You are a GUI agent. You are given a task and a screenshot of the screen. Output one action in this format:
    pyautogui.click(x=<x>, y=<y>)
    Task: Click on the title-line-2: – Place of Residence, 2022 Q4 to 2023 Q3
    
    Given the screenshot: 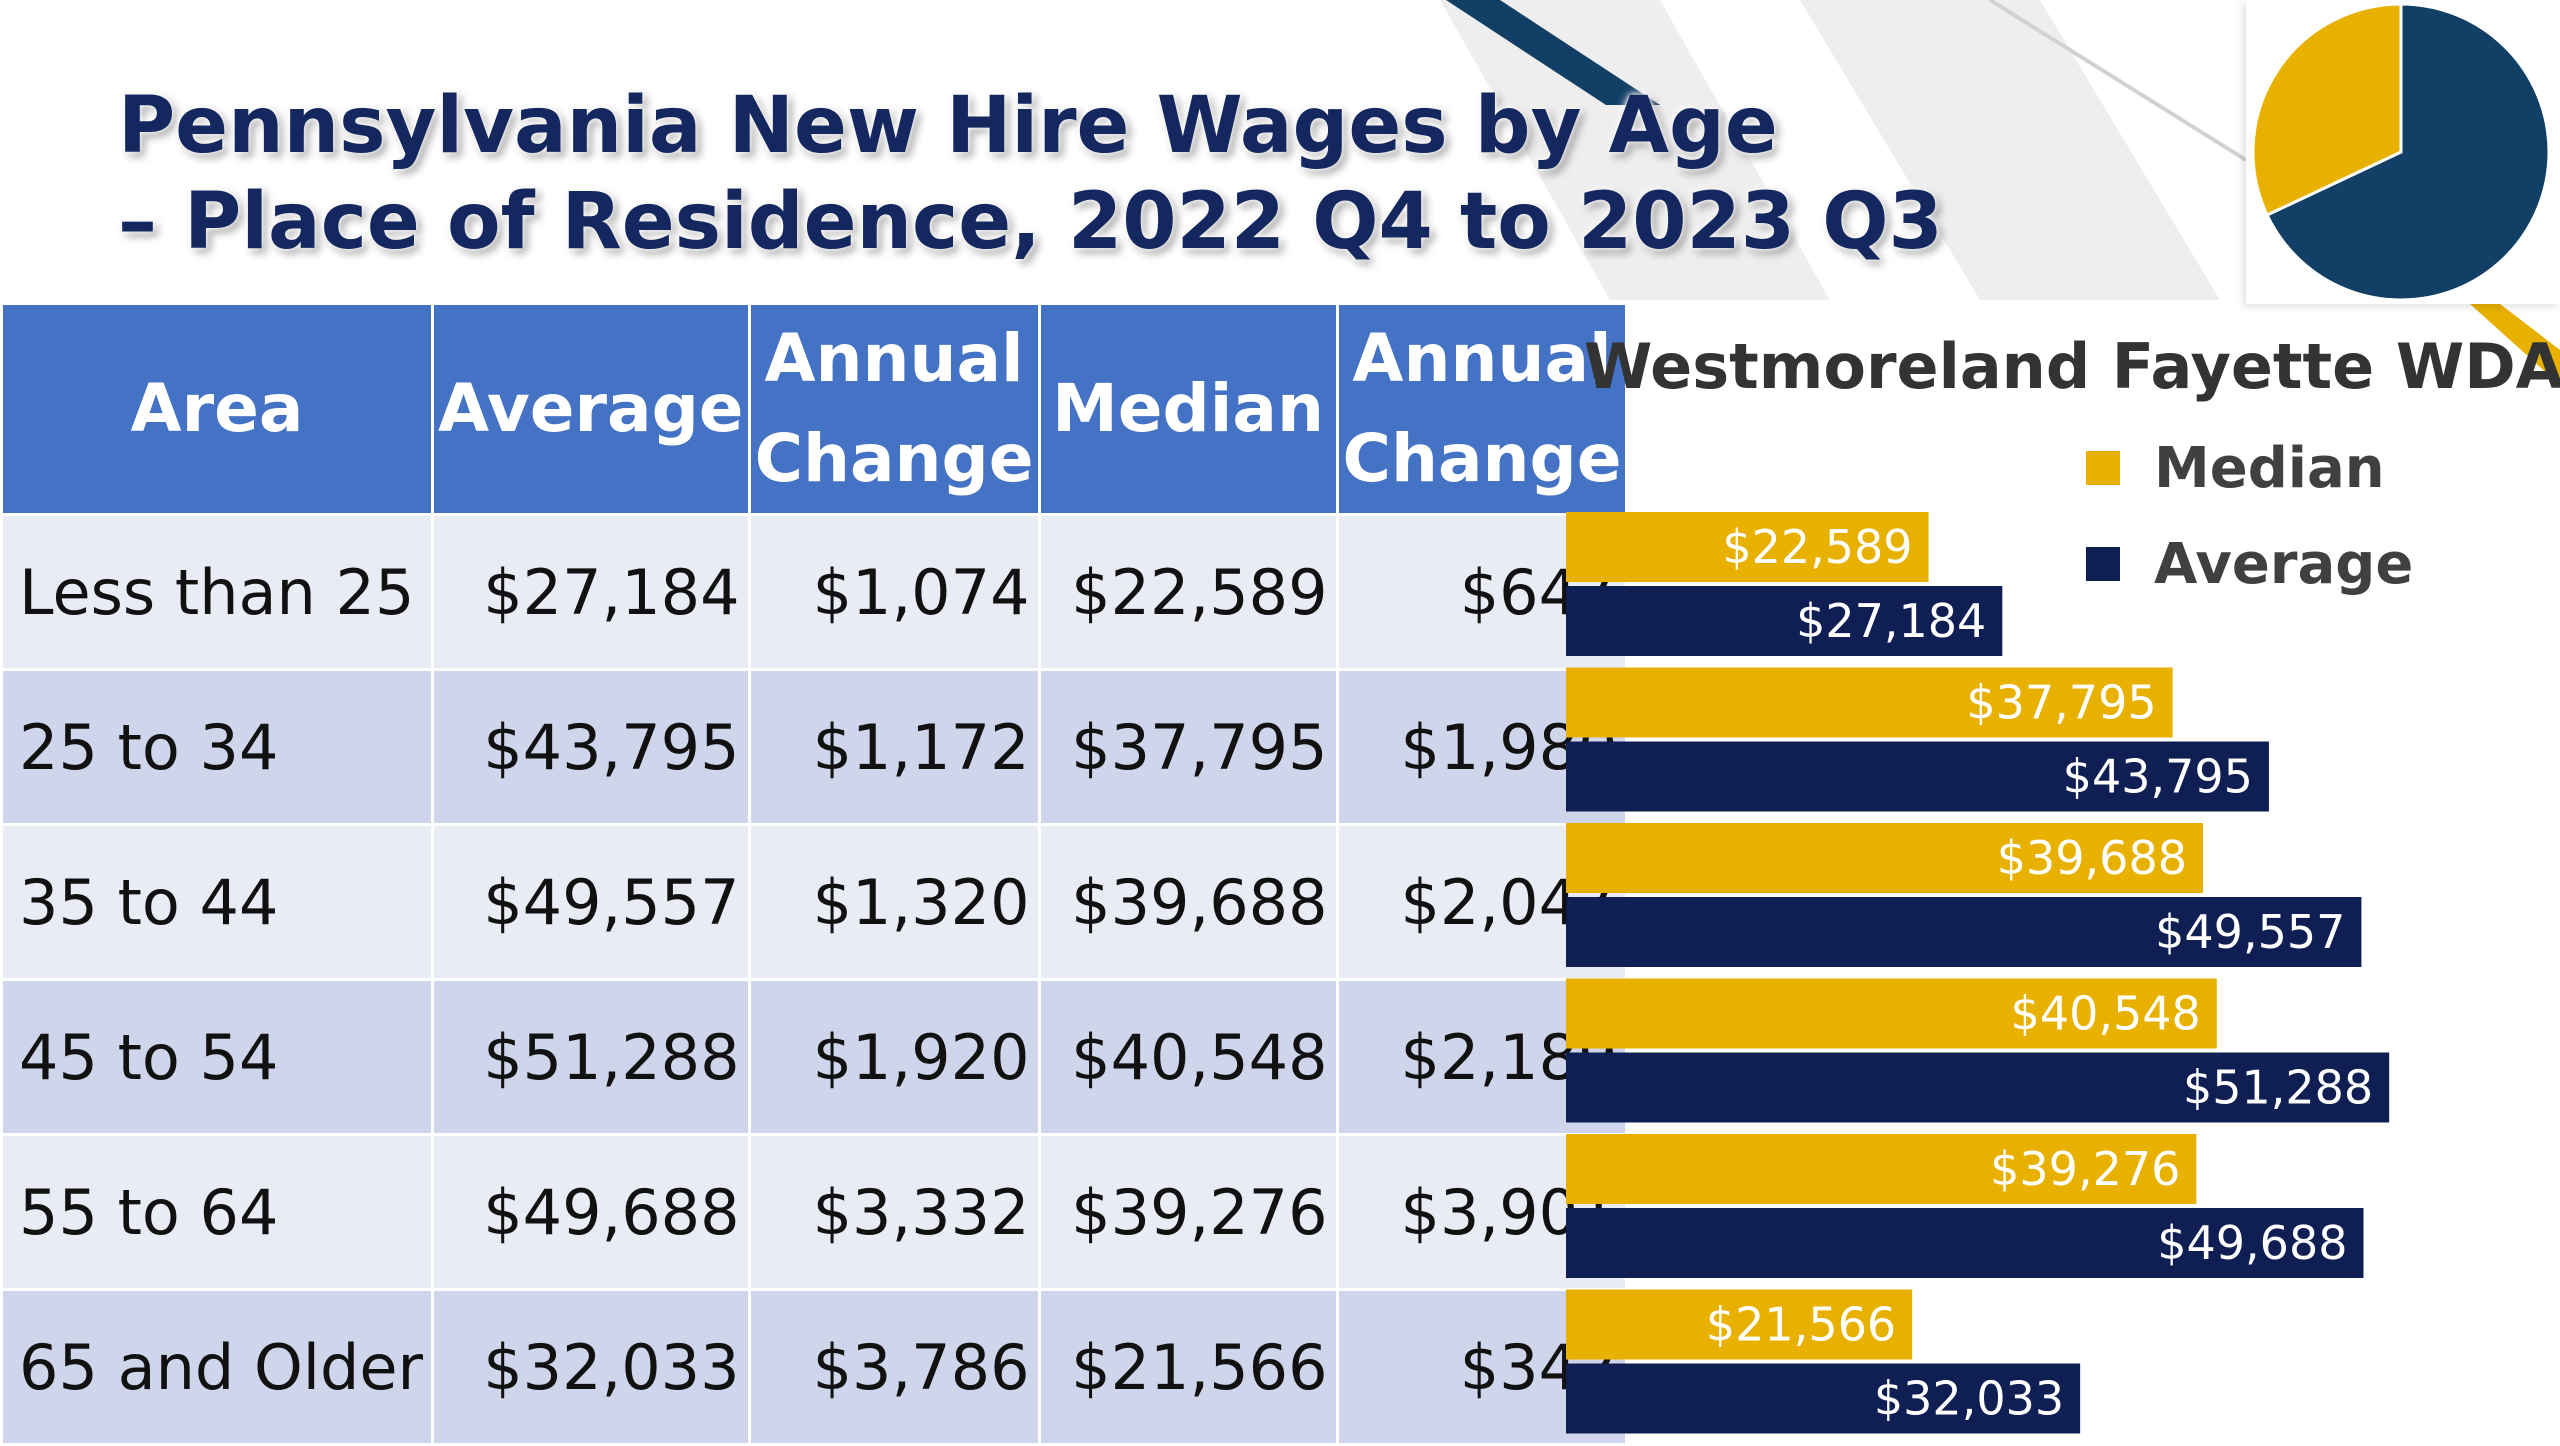 What is the action you would take?
    pyautogui.click(x=1030, y=222)
    